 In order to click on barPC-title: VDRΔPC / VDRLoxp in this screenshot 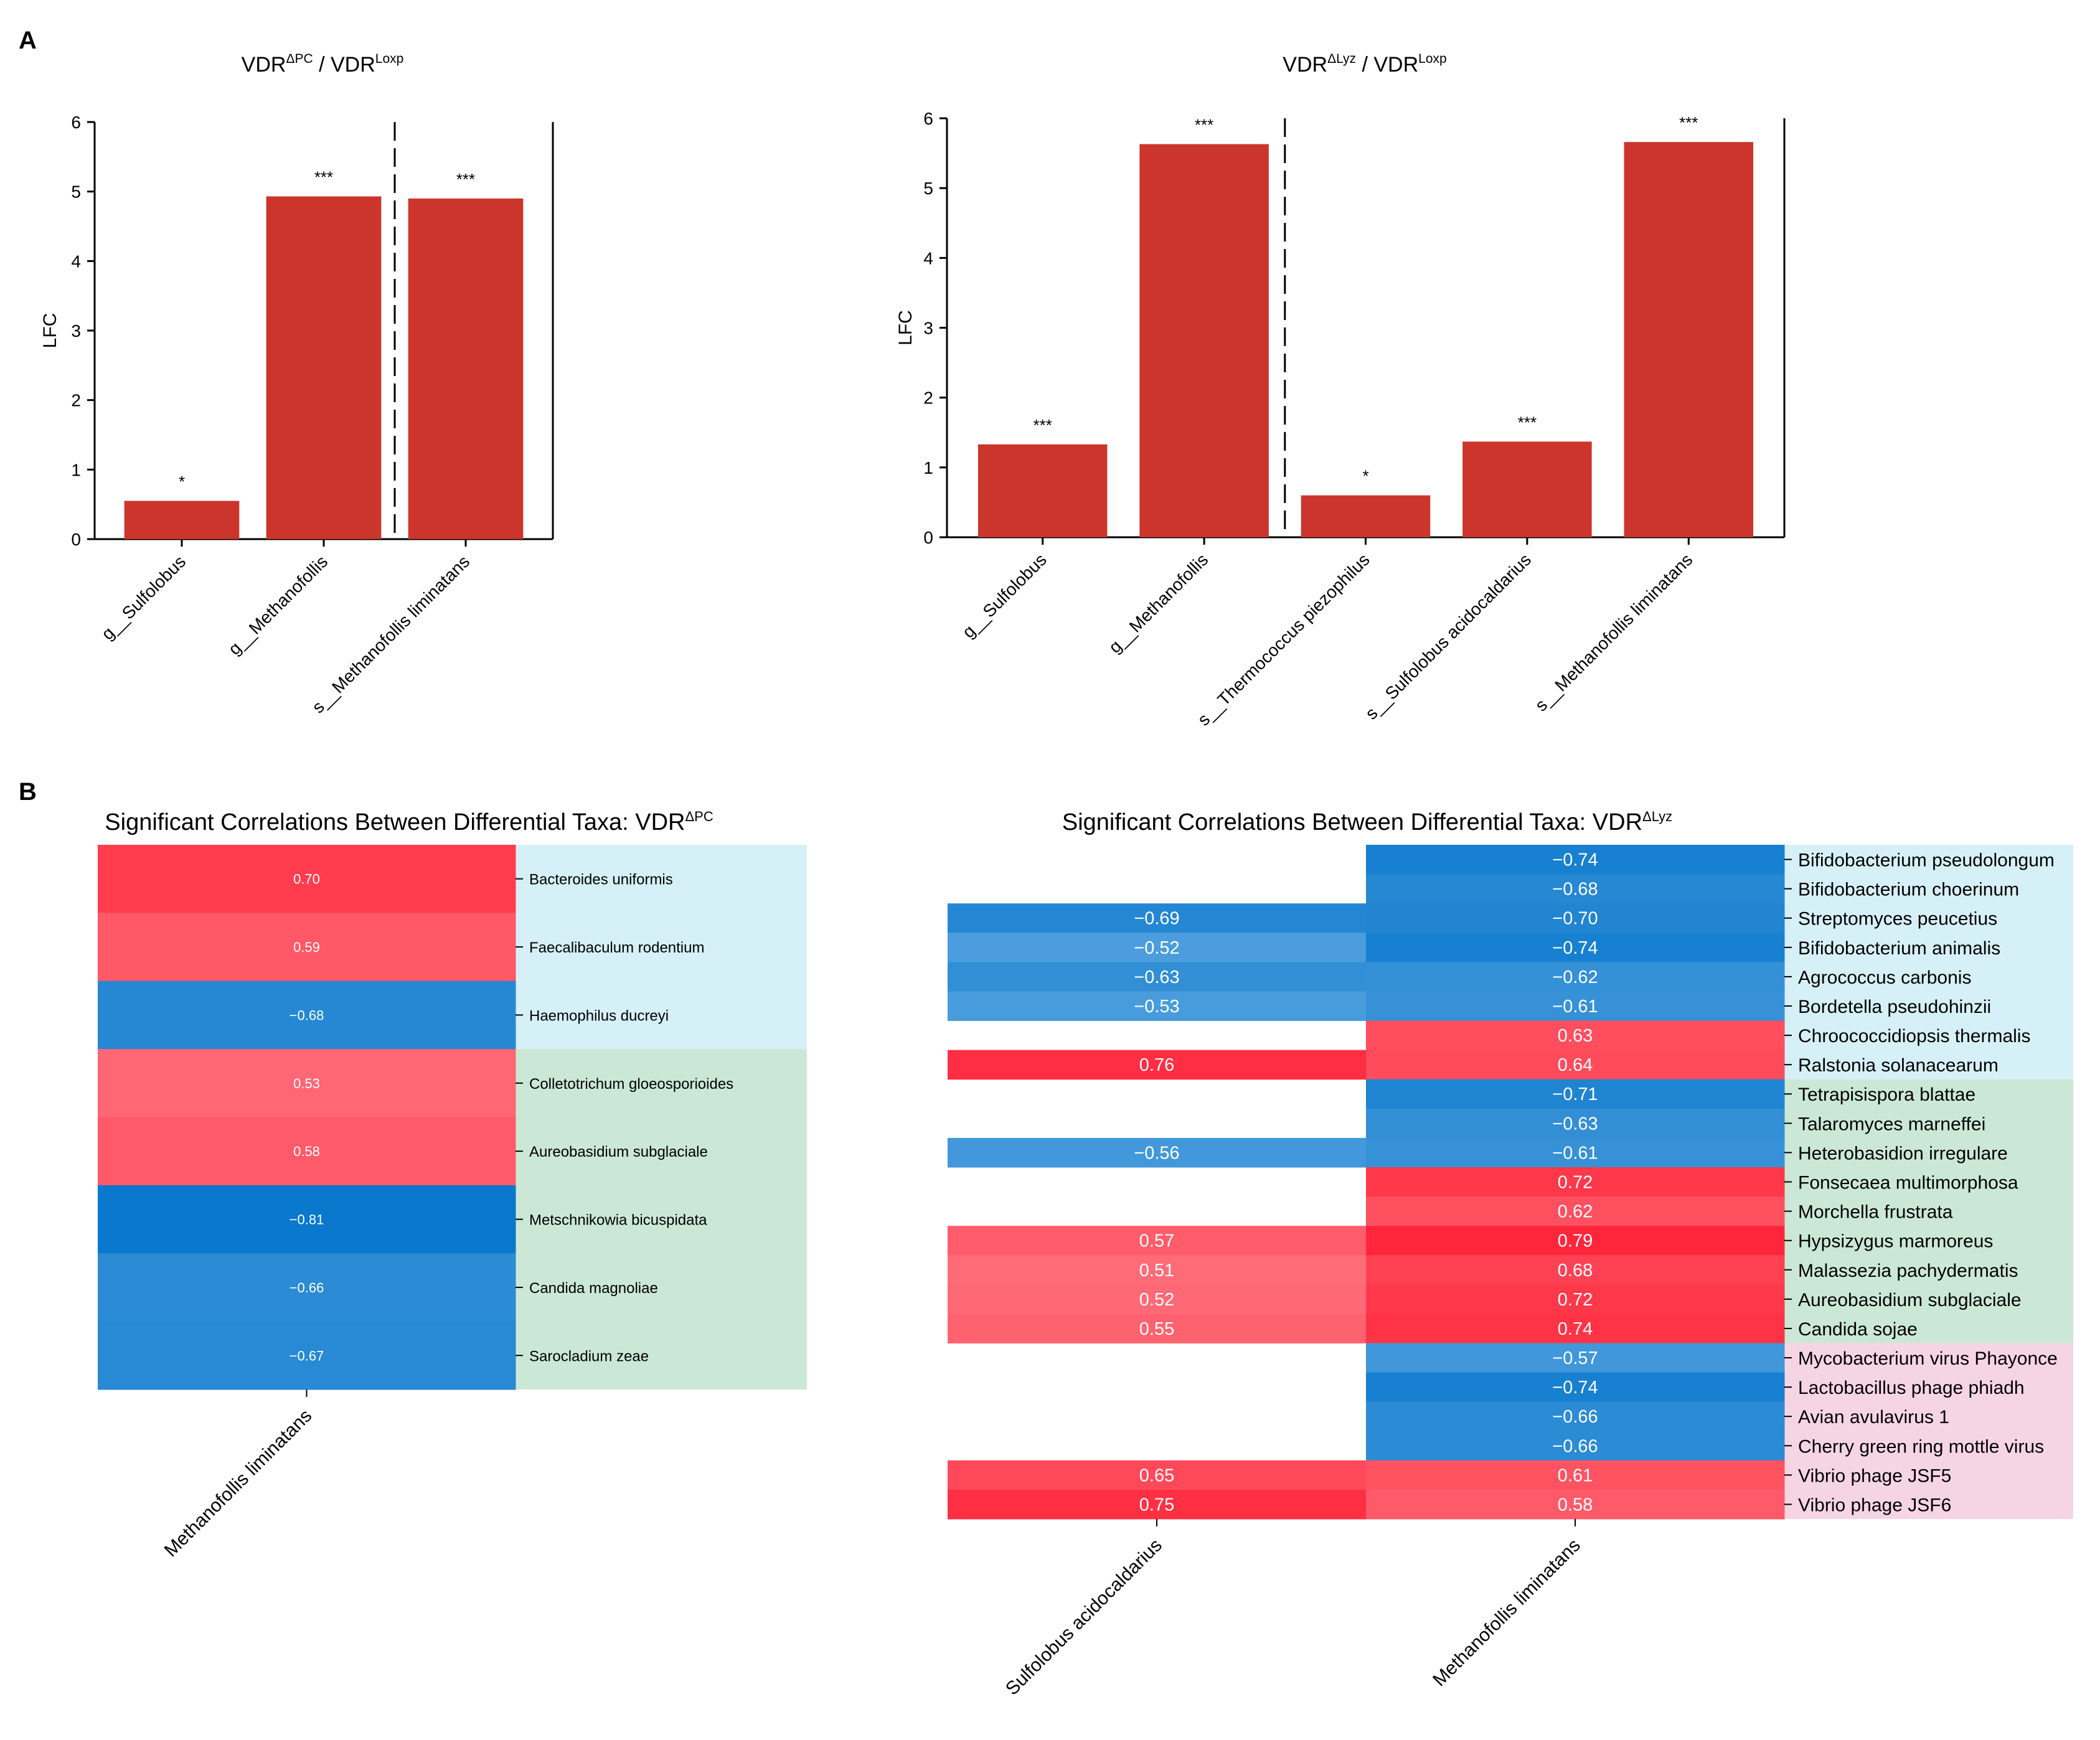, I will do `click(323, 64)`.